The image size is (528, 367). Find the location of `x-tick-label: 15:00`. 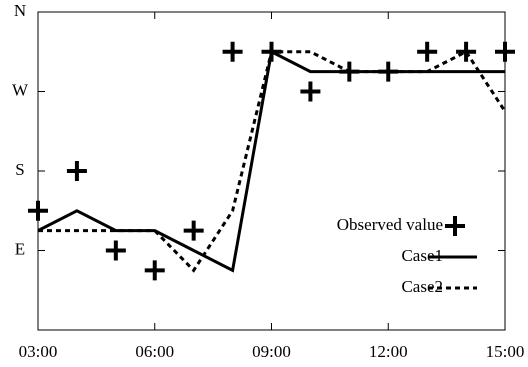

x-tick-label: 15:00 is located at coordinates (505, 351).